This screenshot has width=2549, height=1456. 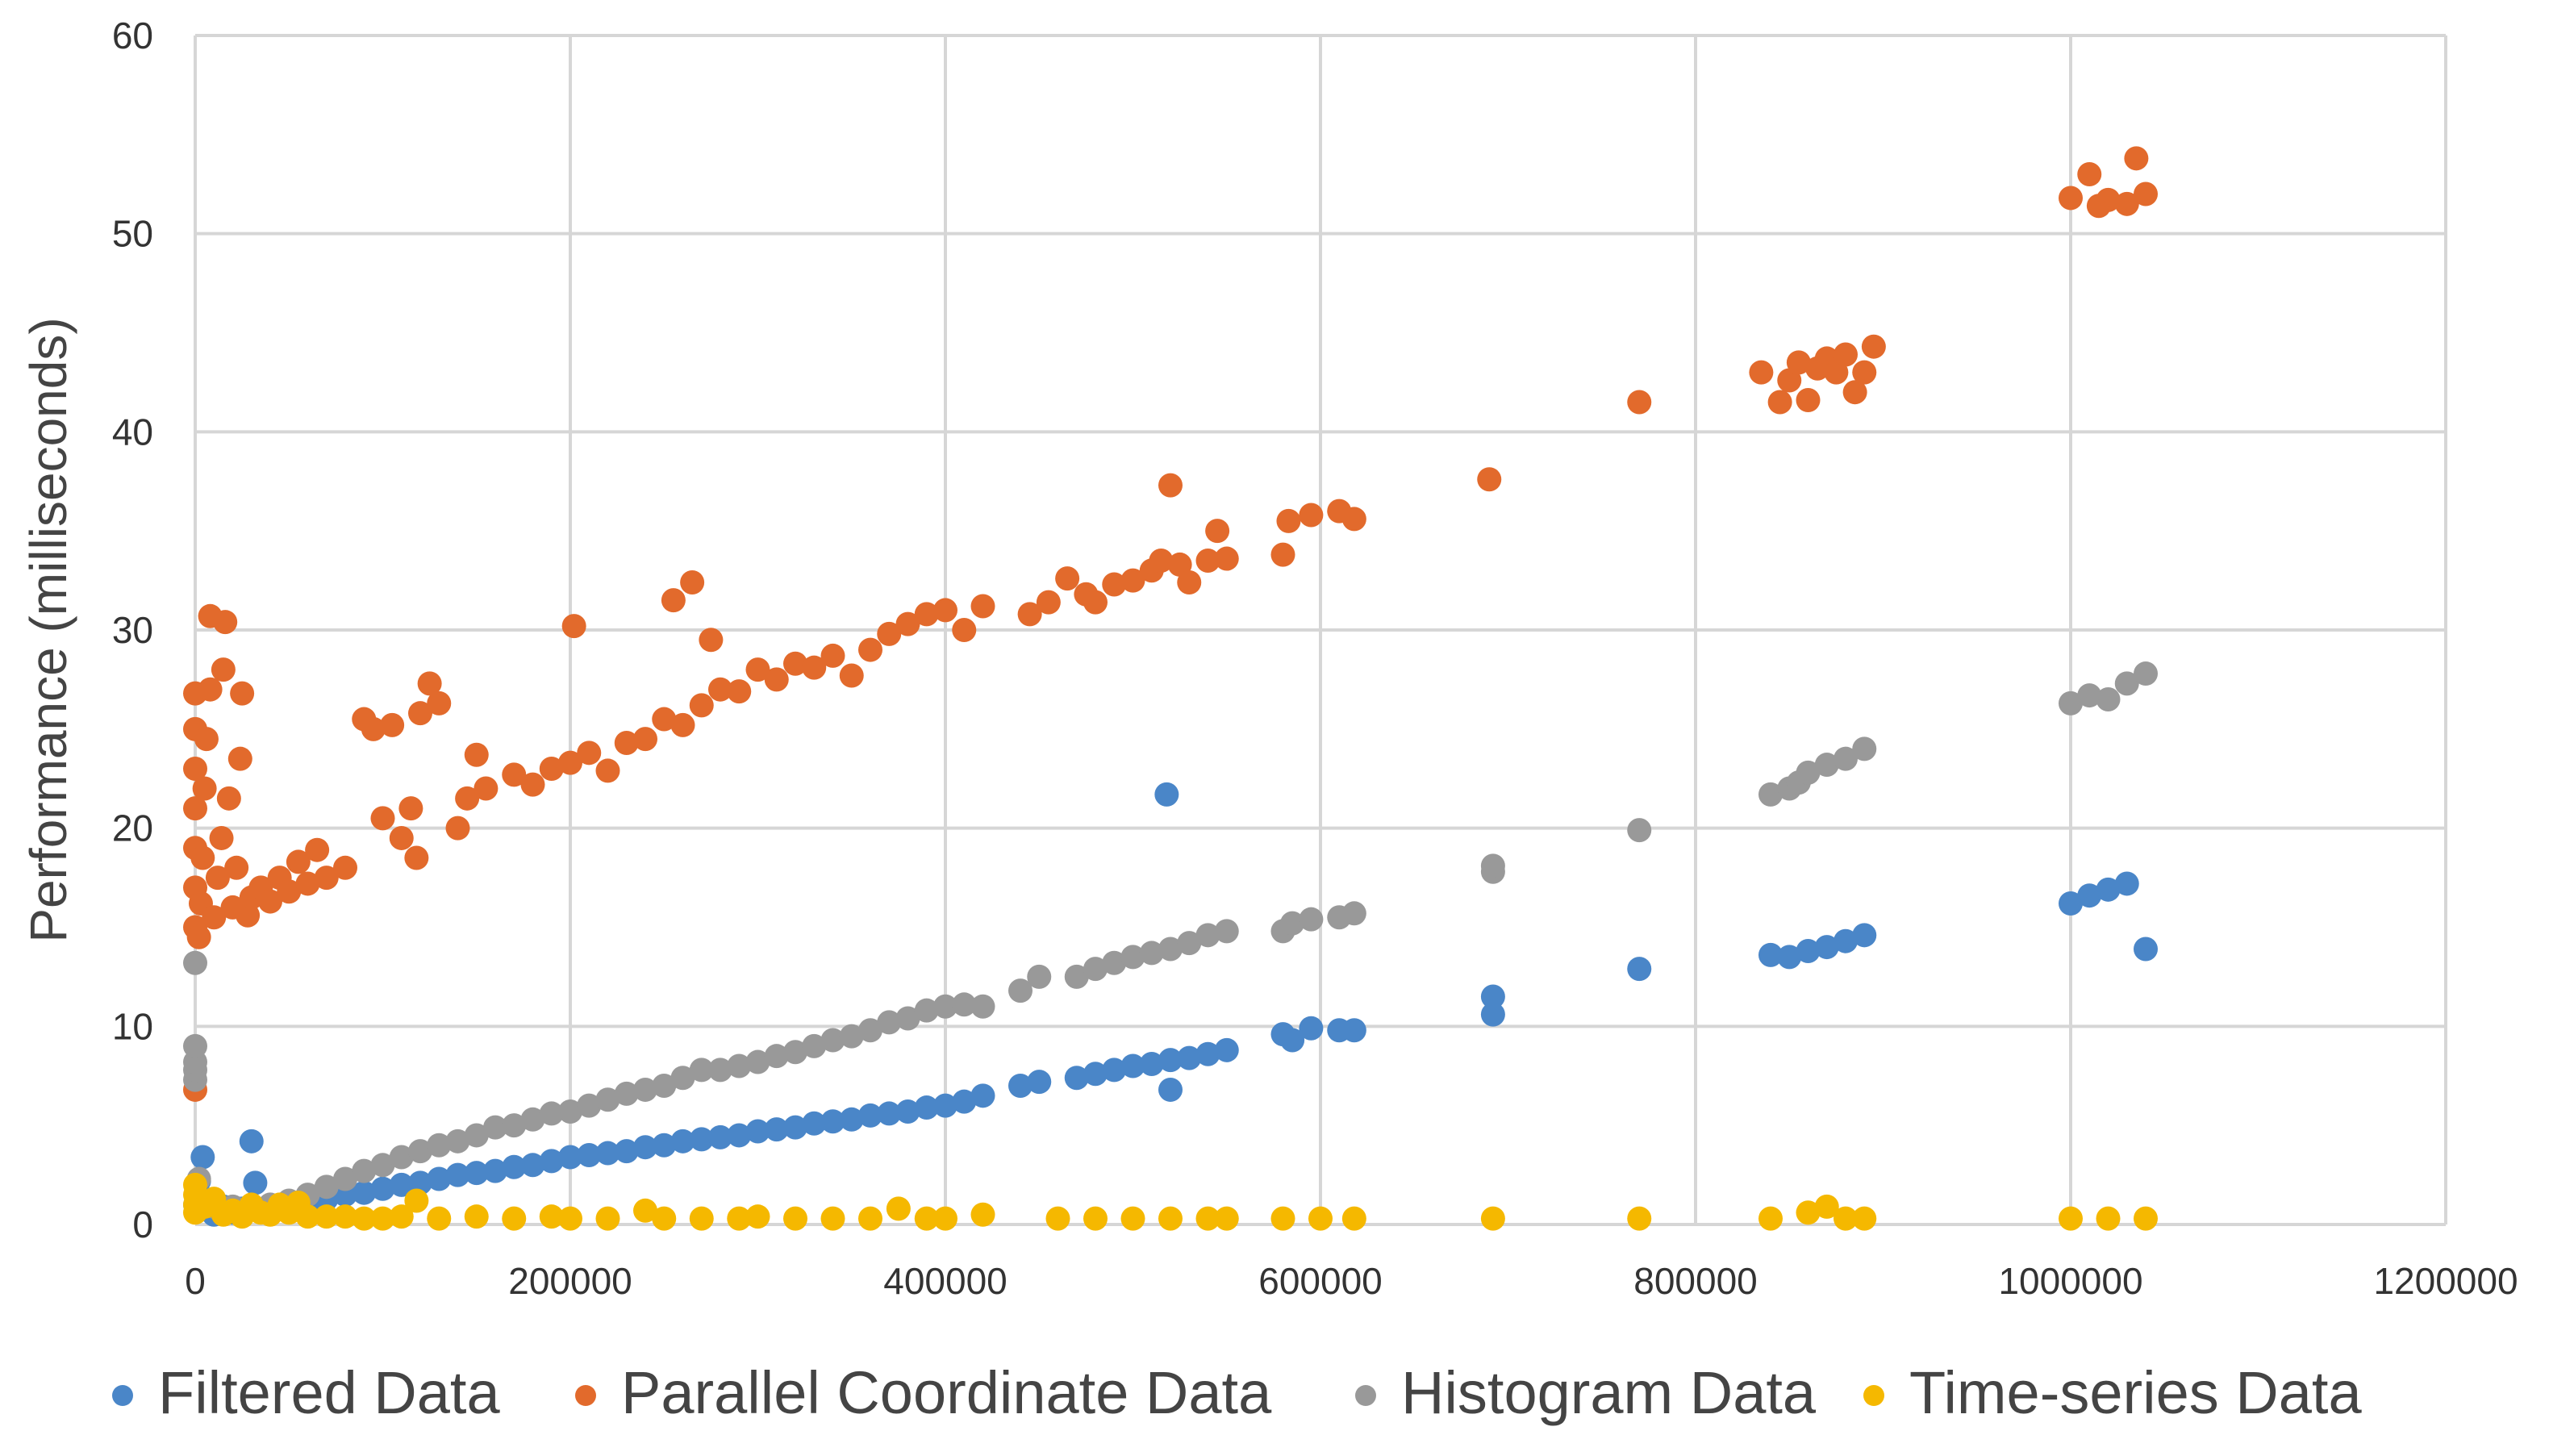 What do you see at coordinates (142, 1225) in the screenshot?
I see `y-tick-label: 0` at bounding box center [142, 1225].